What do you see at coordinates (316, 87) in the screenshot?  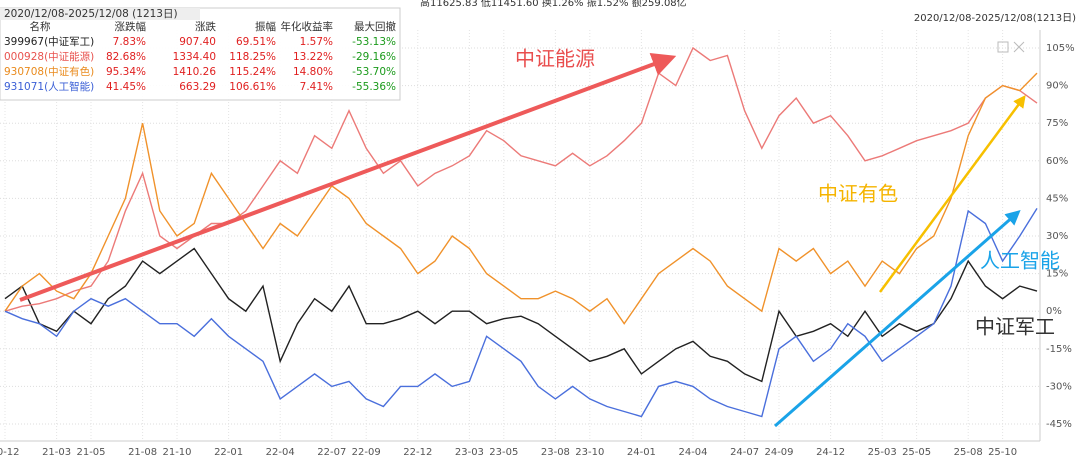 I see `table-cell: 7.41%` at bounding box center [316, 87].